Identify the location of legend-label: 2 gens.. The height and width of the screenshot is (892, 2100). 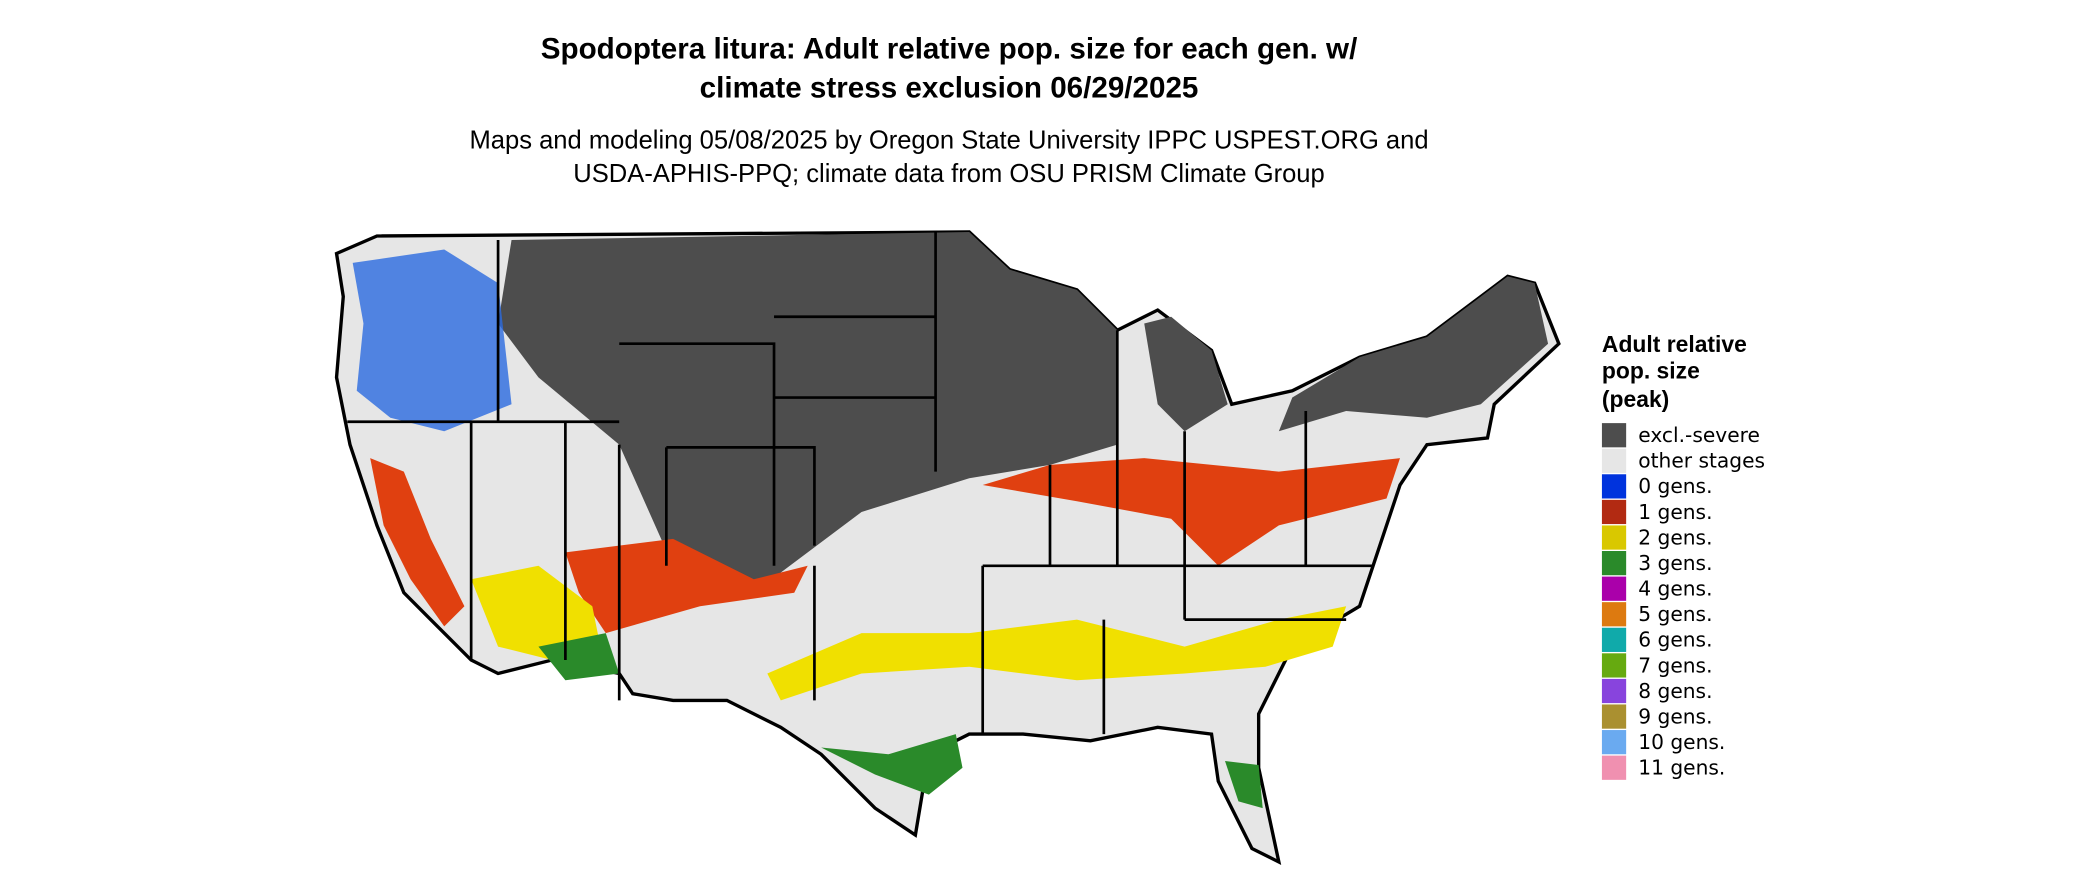
(1675, 537).